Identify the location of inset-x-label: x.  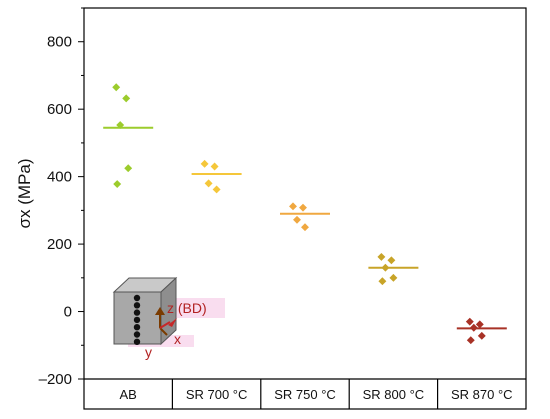
(177, 339).